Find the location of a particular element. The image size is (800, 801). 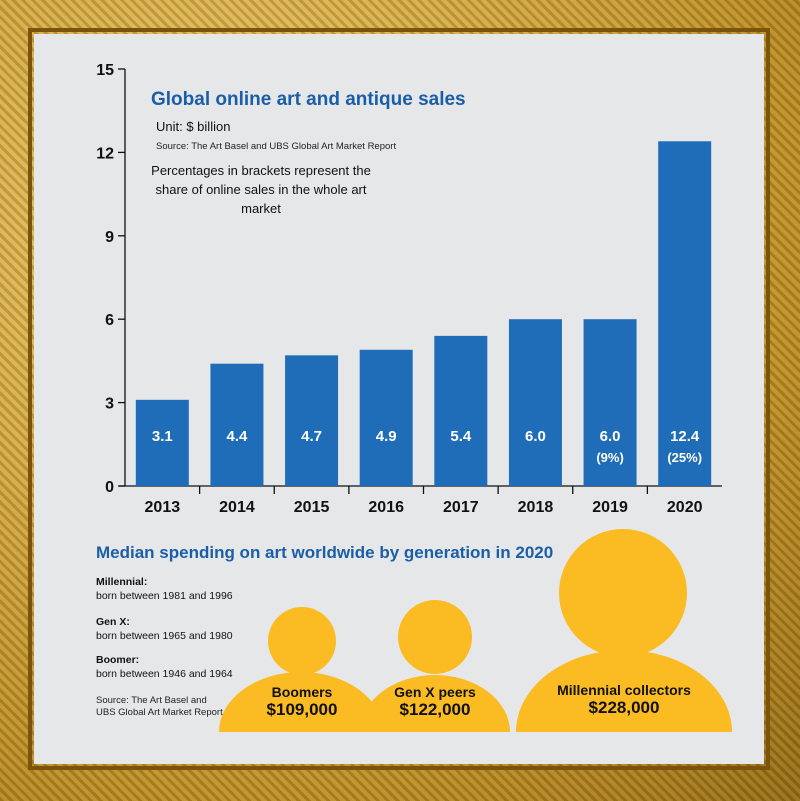

x-tick-label: 2018 is located at coordinates (536, 507).